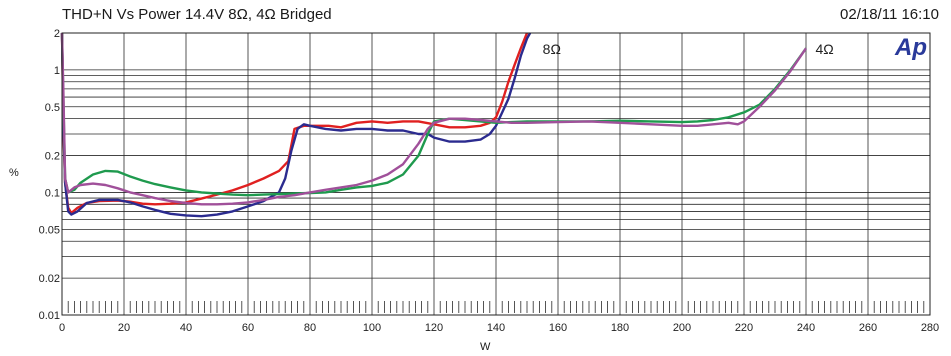 This screenshot has height=356, width=951. Describe the element at coordinates (57, 71) in the screenshot. I see `y-tick-label: 1` at that location.